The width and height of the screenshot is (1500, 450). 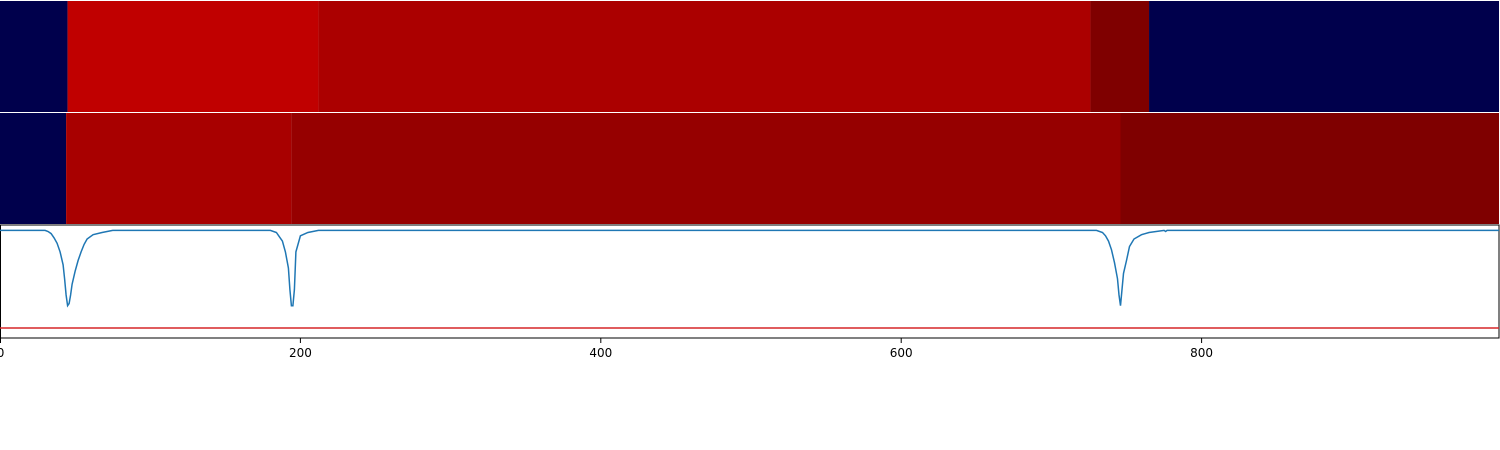 What do you see at coordinates (300, 353) in the screenshot?
I see `x-tick-label-1: 200` at bounding box center [300, 353].